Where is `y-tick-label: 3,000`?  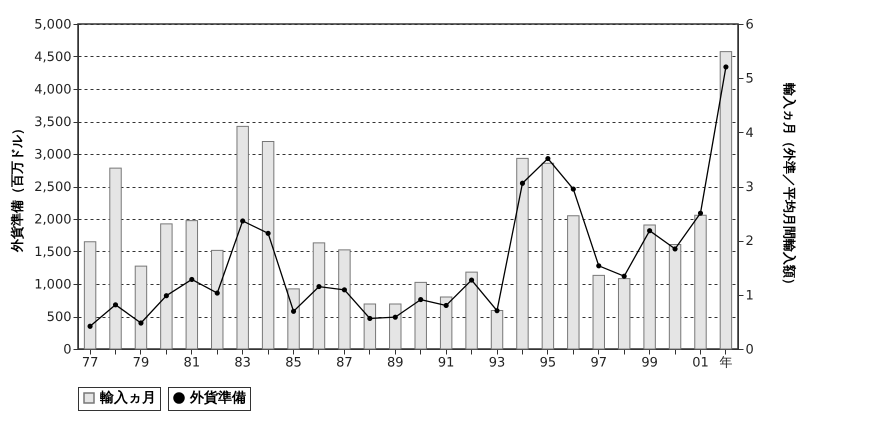 y-tick-label: 3,000 is located at coordinates (53, 155).